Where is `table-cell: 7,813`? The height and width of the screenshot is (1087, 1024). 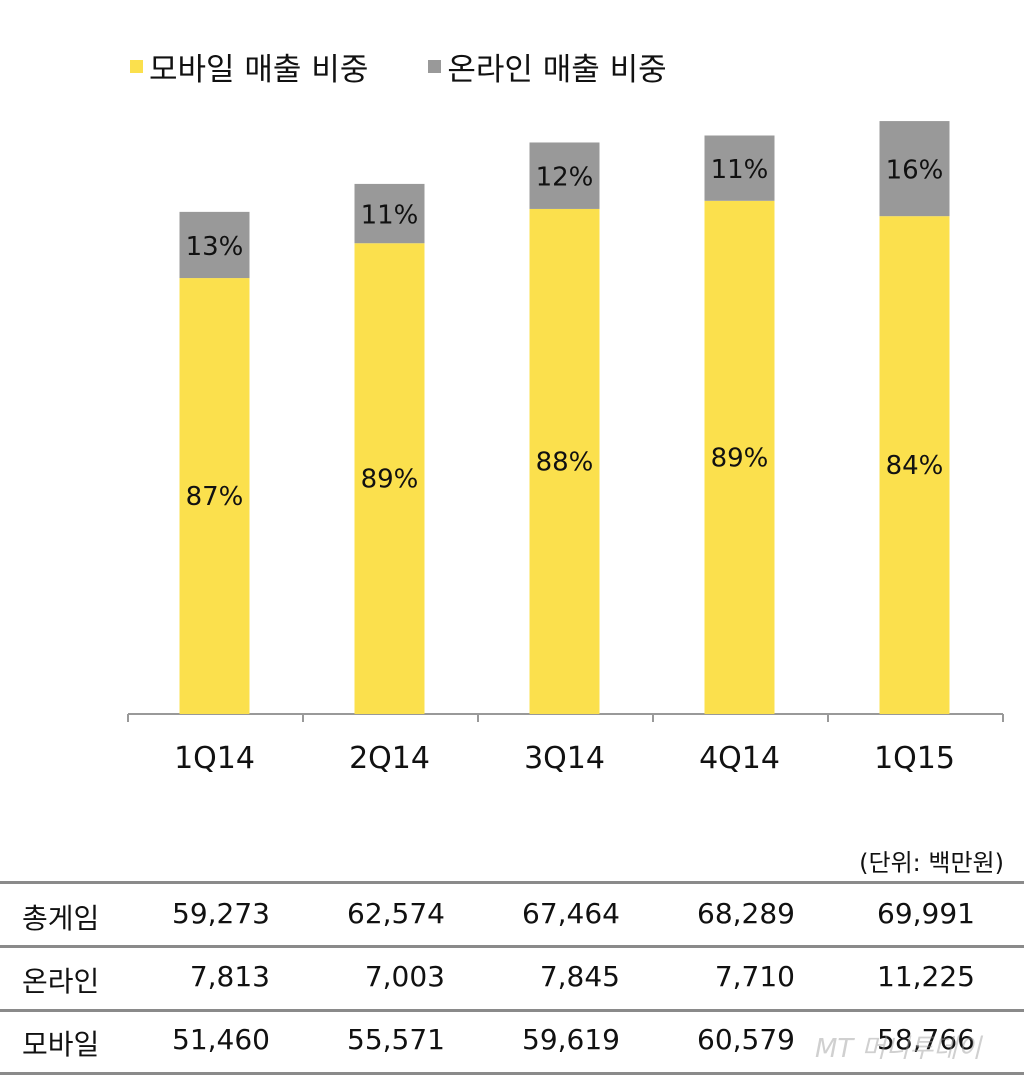
table-cell: 7,813 is located at coordinates (229, 976).